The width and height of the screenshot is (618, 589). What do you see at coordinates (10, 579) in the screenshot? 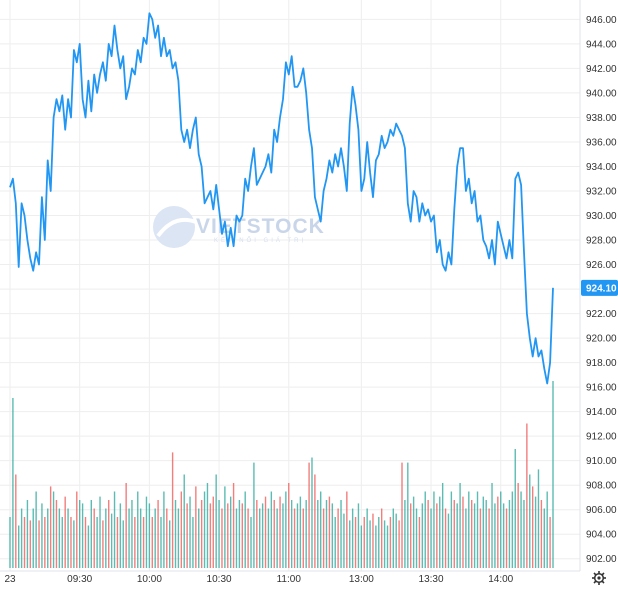
I see `x-tick-label: 23` at bounding box center [10, 579].